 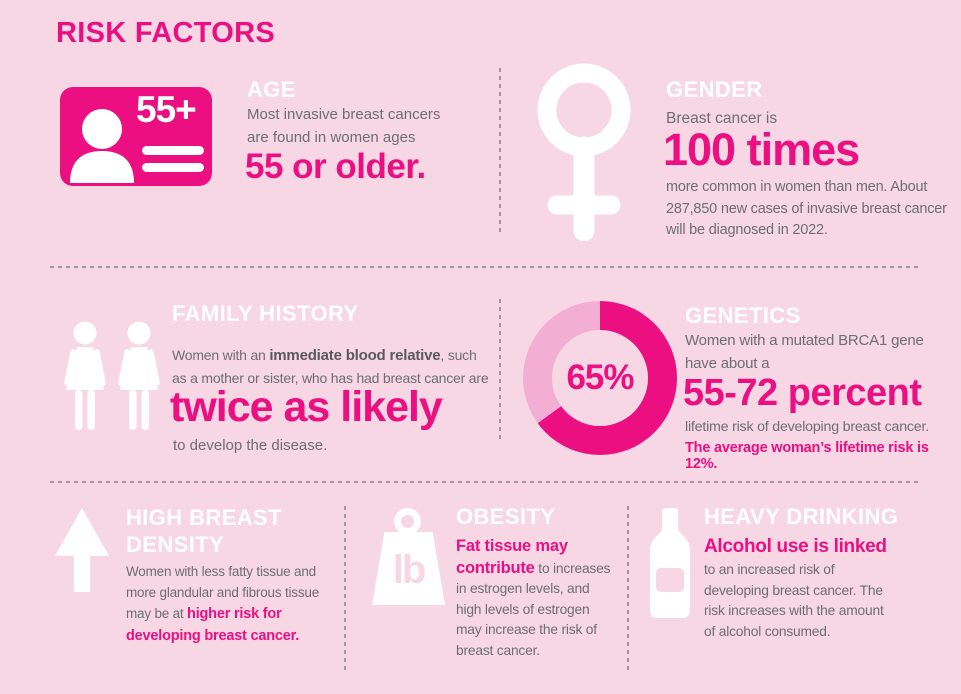 I want to click on family-history-highlight: twice as likely, so click(x=306, y=407).